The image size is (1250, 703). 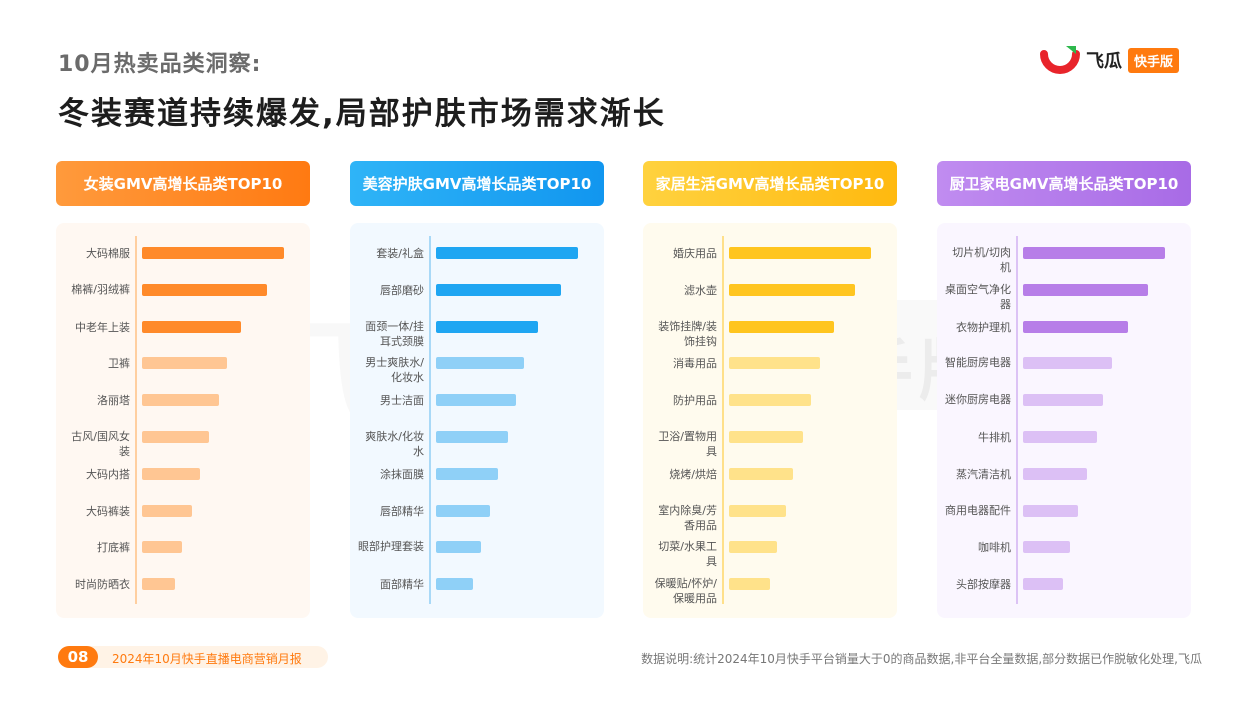 I want to click on panel-header-2: 美容护肤GMV高增长品类TOP10, so click(x=477, y=183).